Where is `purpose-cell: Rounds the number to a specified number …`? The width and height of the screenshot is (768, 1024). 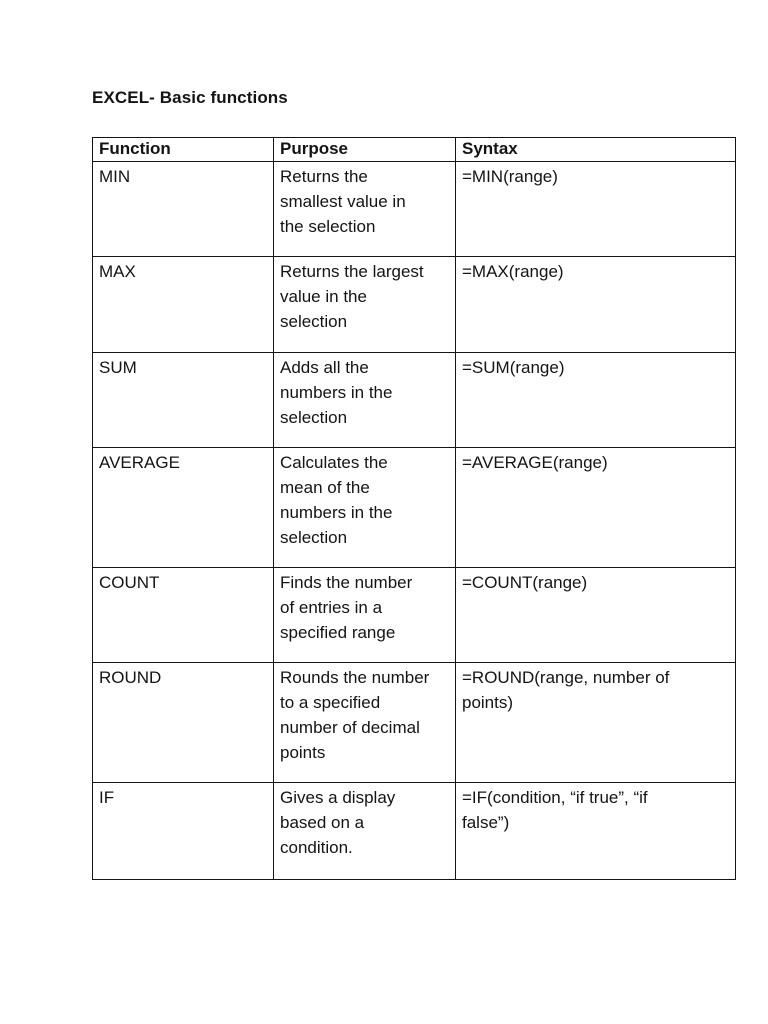
purpose-cell: Rounds the number to a specified number … is located at coordinates (364, 722).